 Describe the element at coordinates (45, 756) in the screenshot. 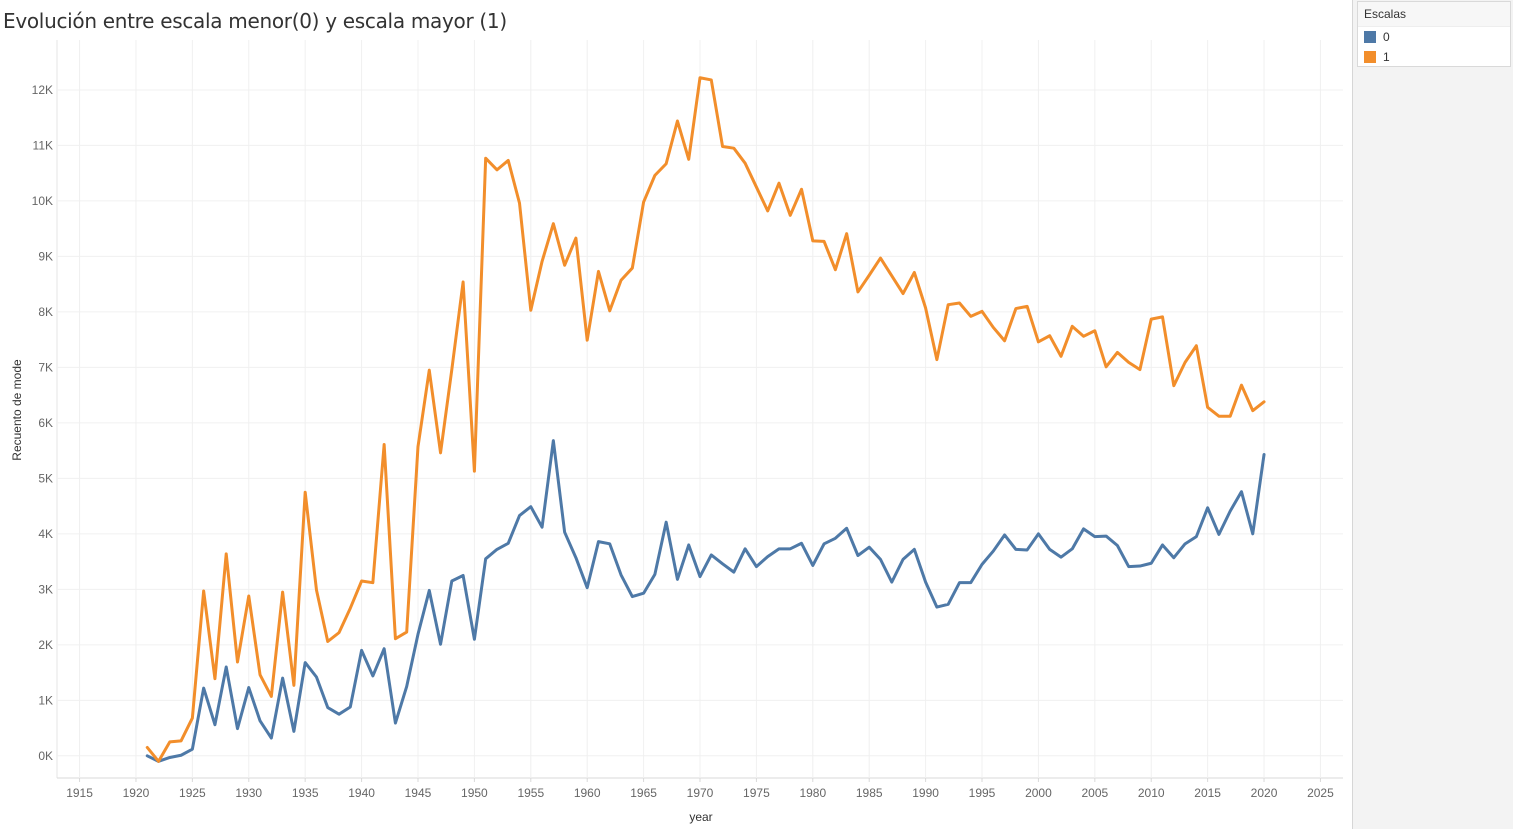

I see `y-tick-label: 0K` at that location.